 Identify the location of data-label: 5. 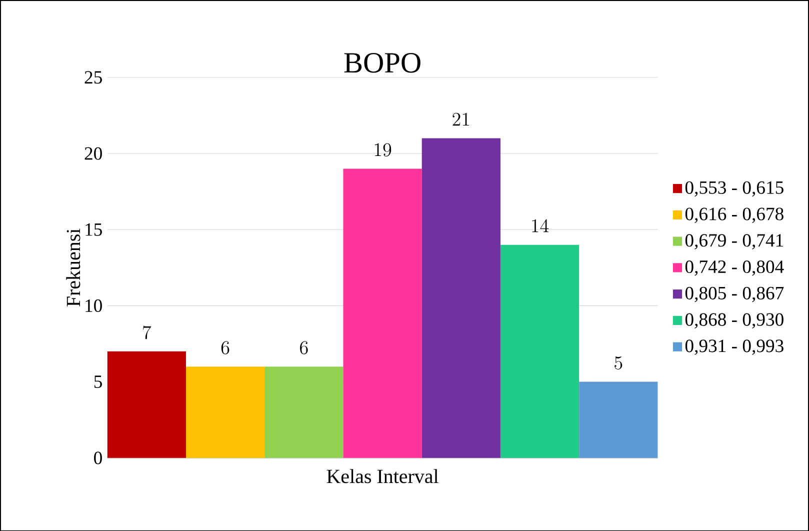
(618, 363).